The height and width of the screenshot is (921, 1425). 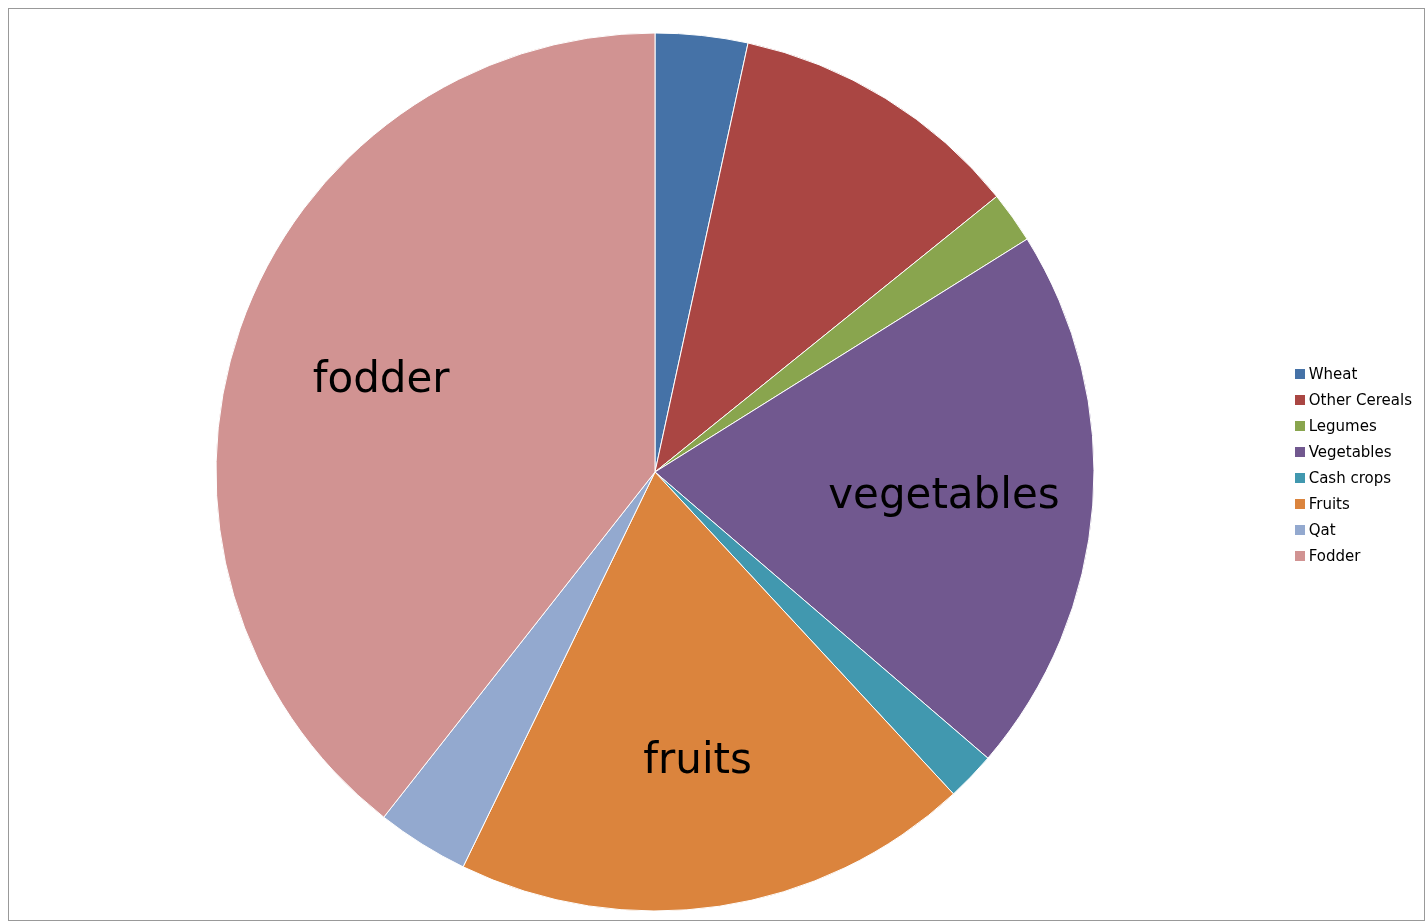 I want to click on legend-label: Fruits, so click(x=1329, y=503).